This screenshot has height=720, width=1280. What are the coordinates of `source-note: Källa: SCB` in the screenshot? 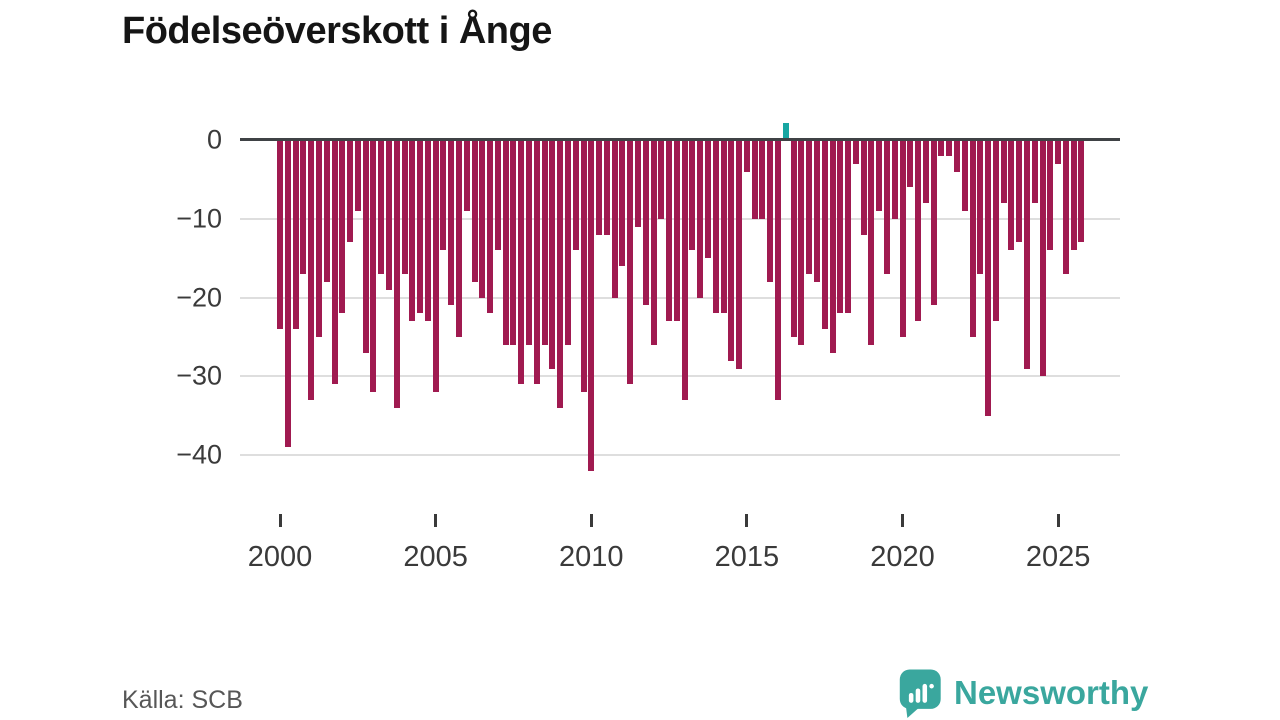 It's located at (182, 700).